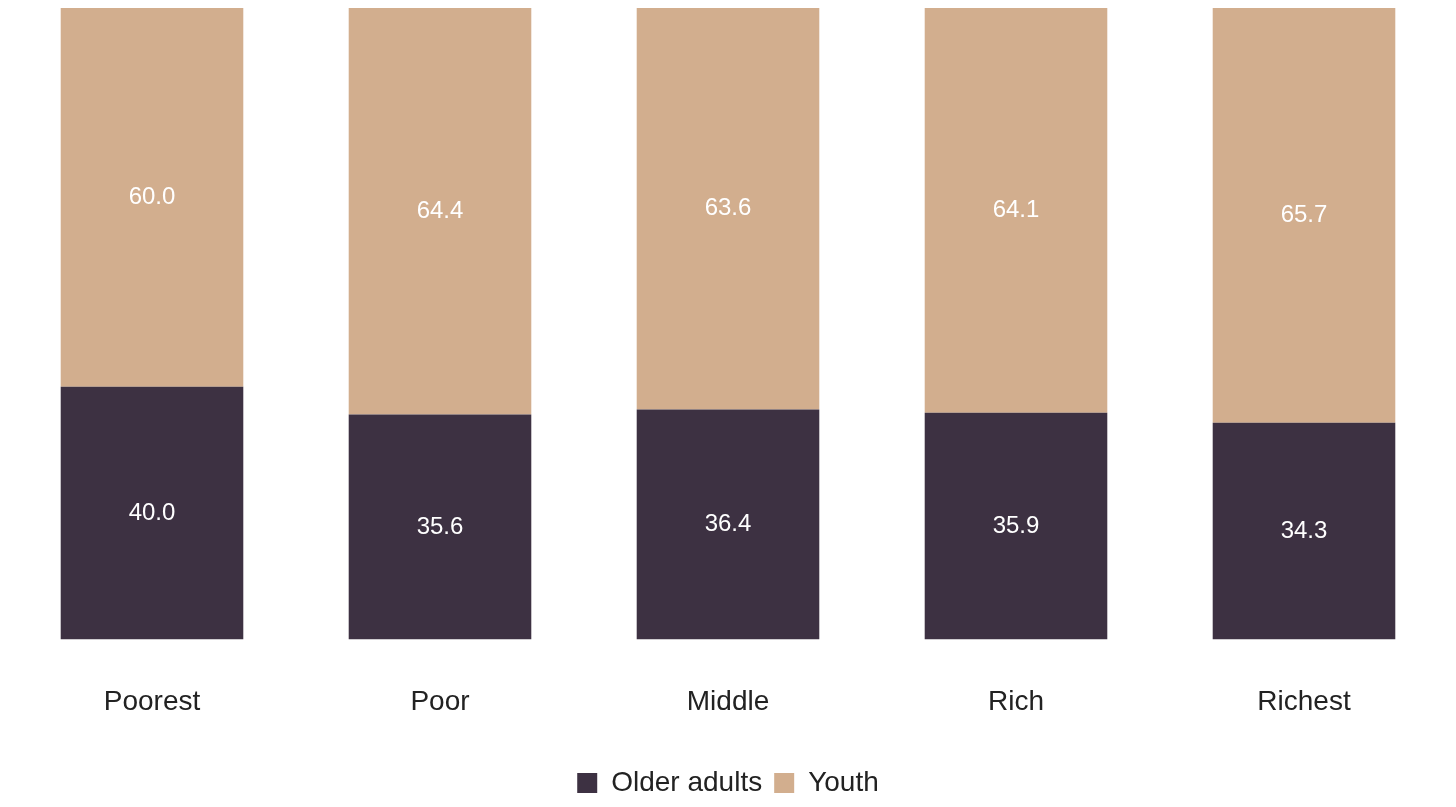 Image resolution: width=1456 pixels, height=807 pixels. I want to click on data-label: 60.0, so click(152, 196).